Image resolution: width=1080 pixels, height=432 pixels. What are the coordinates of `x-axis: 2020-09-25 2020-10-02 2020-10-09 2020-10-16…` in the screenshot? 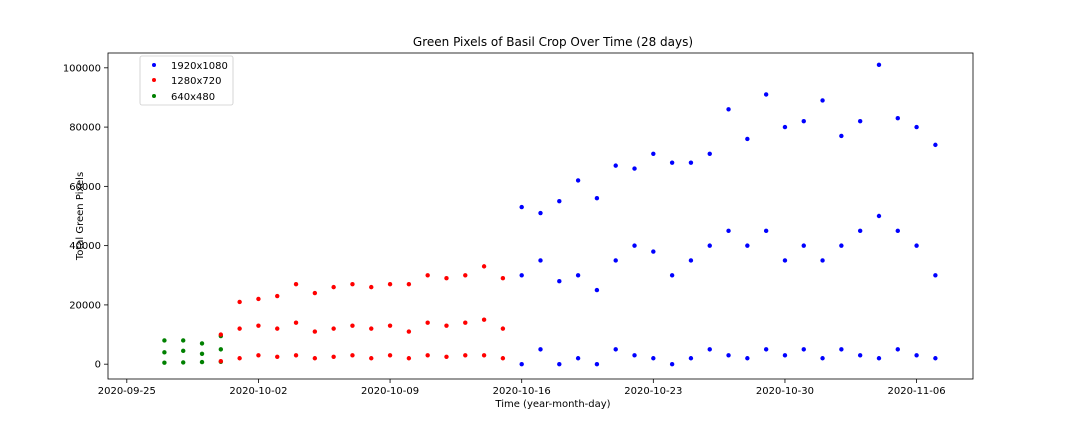 It's located at (522, 388).